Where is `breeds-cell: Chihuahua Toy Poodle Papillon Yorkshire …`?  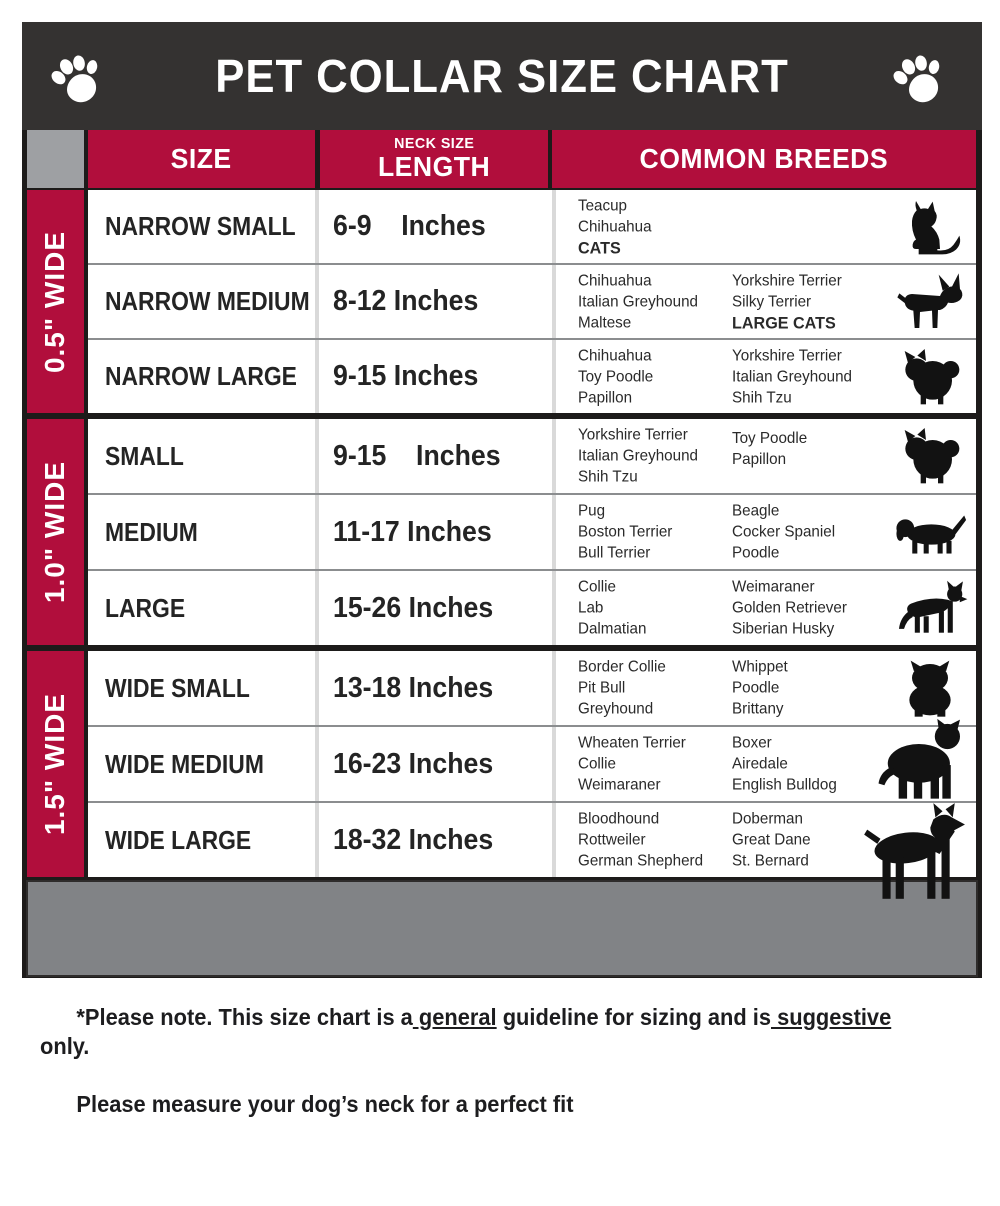 breeds-cell: Chihuahua Toy Poodle Papillon Yorkshire … is located at coordinates (766, 376).